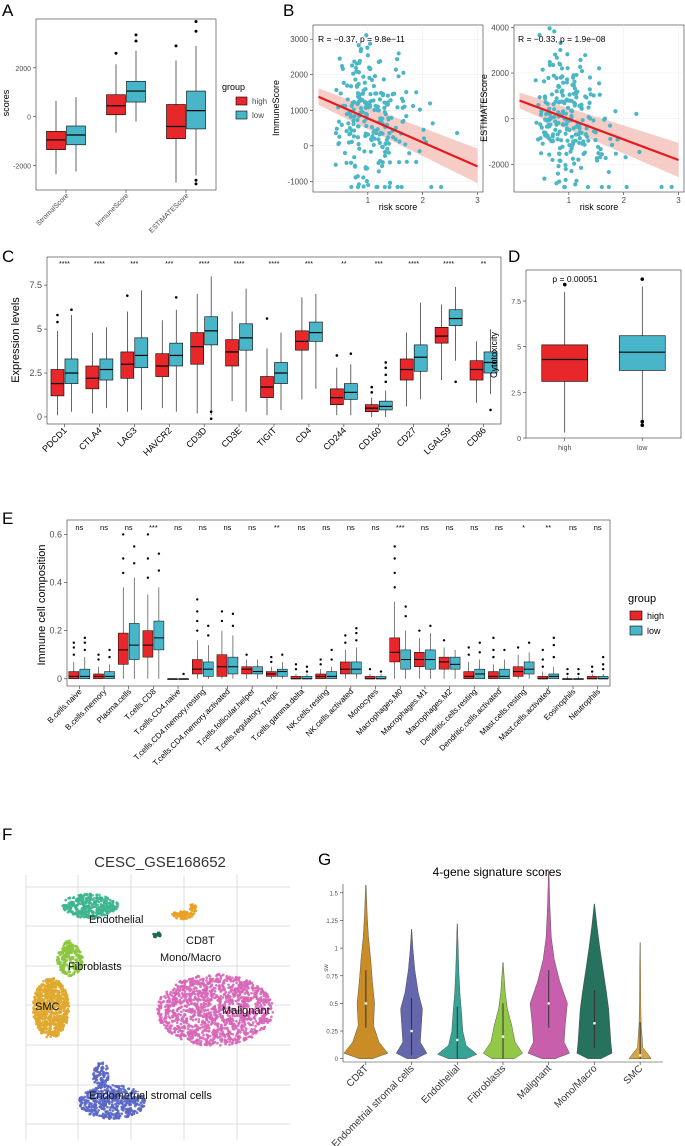 The image size is (685, 1146). I want to click on panel-e-legend: group high low, so click(646, 614).